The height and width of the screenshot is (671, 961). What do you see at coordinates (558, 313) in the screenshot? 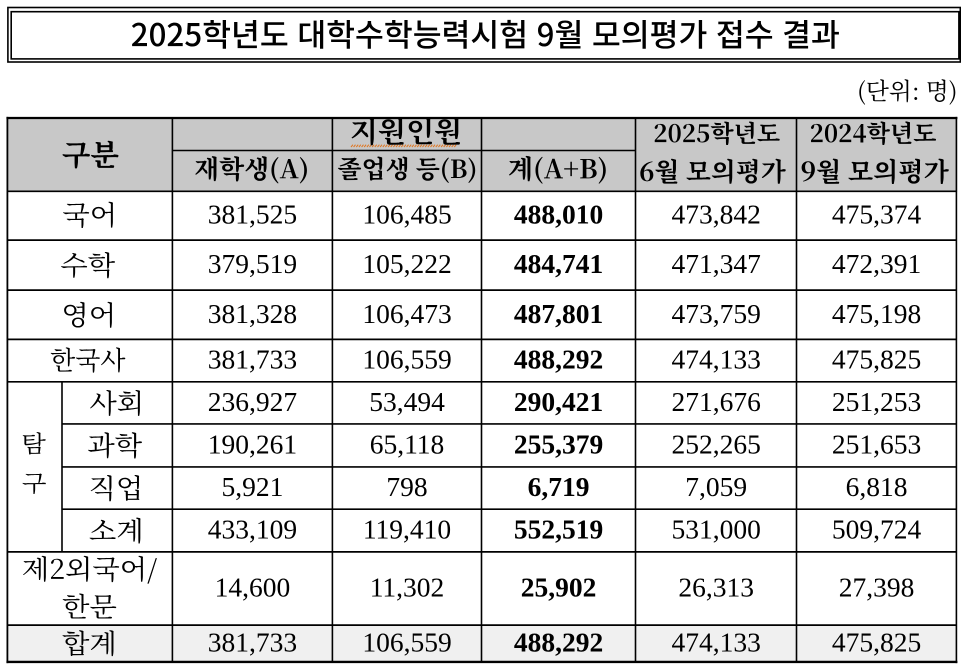
I see `svg-text: 487,801` at bounding box center [558, 313].